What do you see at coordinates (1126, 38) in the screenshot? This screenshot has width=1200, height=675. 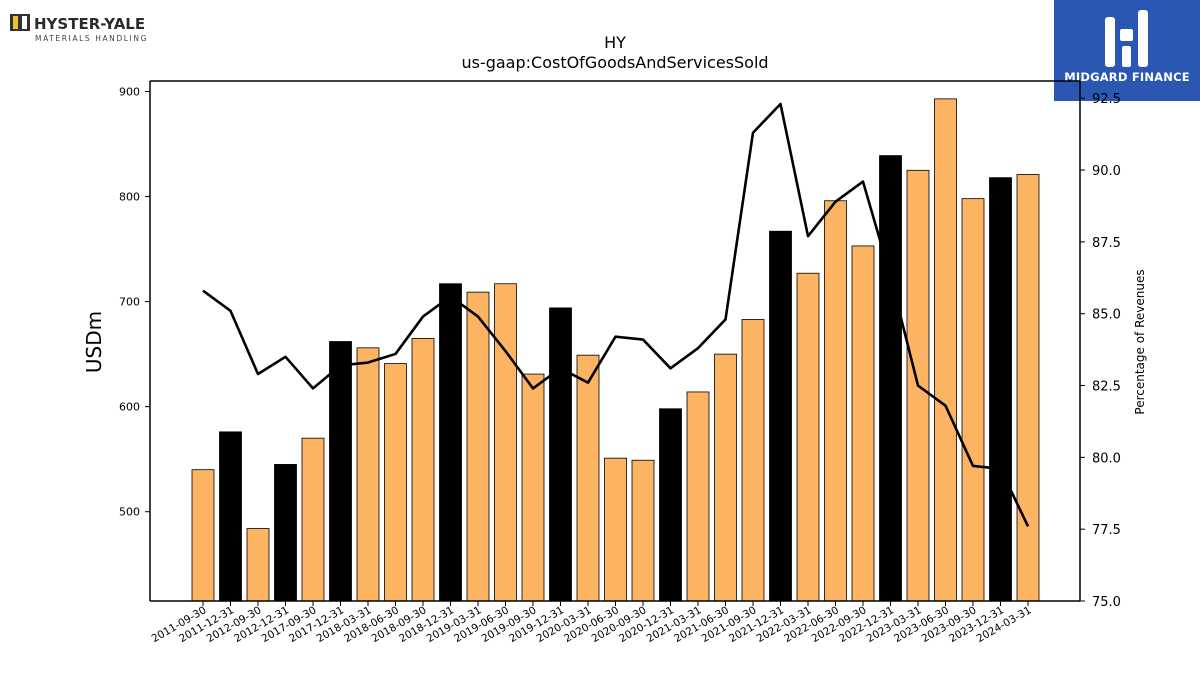 I see `midgard-logo-mark-icon` at bounding box center [1126, 38].